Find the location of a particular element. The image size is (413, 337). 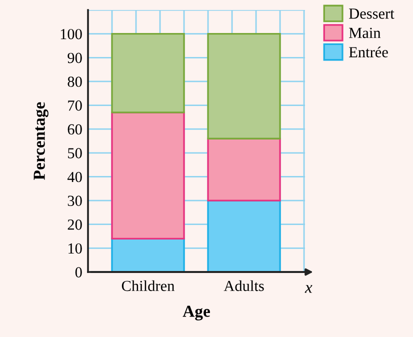

y-tick-label: 60 is located at coordinates (75, 129).